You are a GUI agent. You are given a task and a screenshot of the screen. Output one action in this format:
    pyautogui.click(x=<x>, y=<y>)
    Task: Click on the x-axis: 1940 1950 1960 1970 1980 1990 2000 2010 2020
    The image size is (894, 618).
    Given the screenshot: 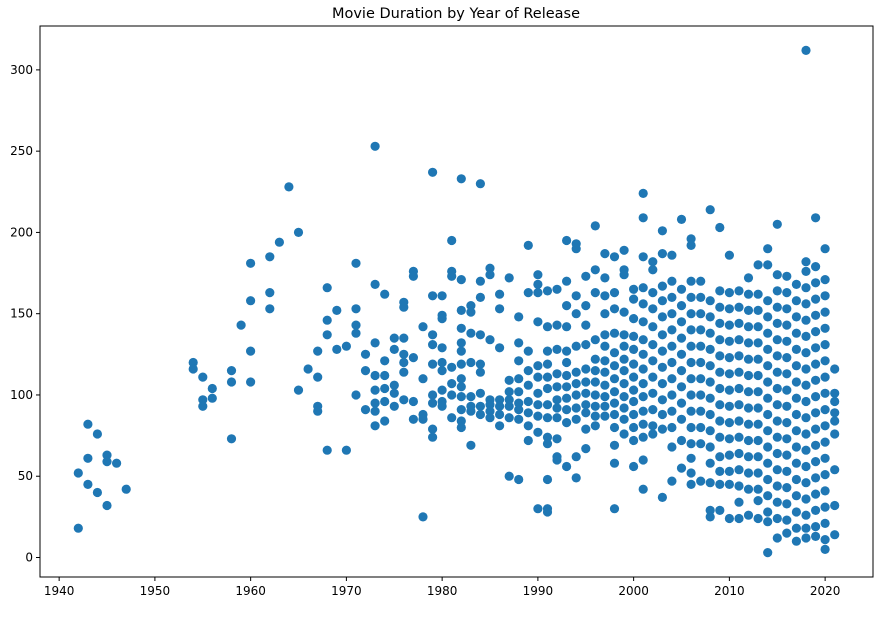 What is the action you would take?
    pyautogui.click(x=442, y=587)
    